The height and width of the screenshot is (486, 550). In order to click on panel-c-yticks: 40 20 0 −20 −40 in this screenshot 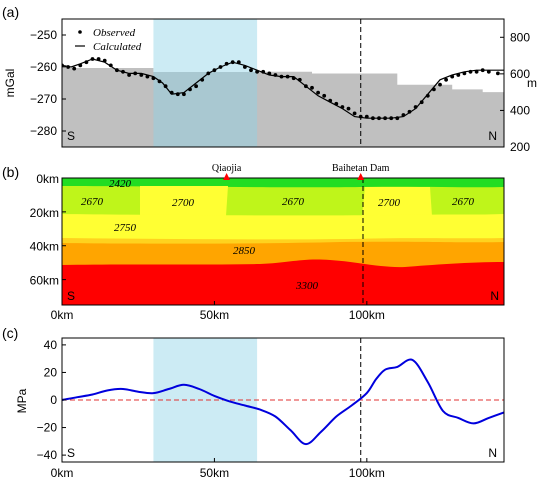, I will do `click(51, 400)`.